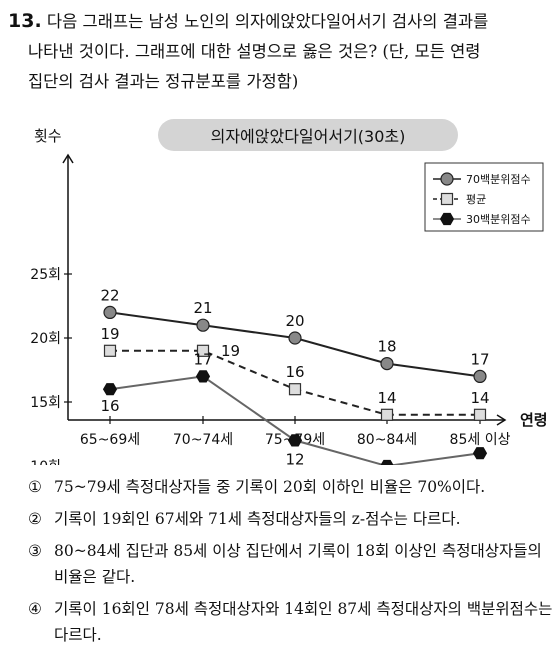  I want to click on choice-1: ① 75~79세 측정대상자들 중 기록이 20회 이하인 비율은 70%이다., so click(291, 487).